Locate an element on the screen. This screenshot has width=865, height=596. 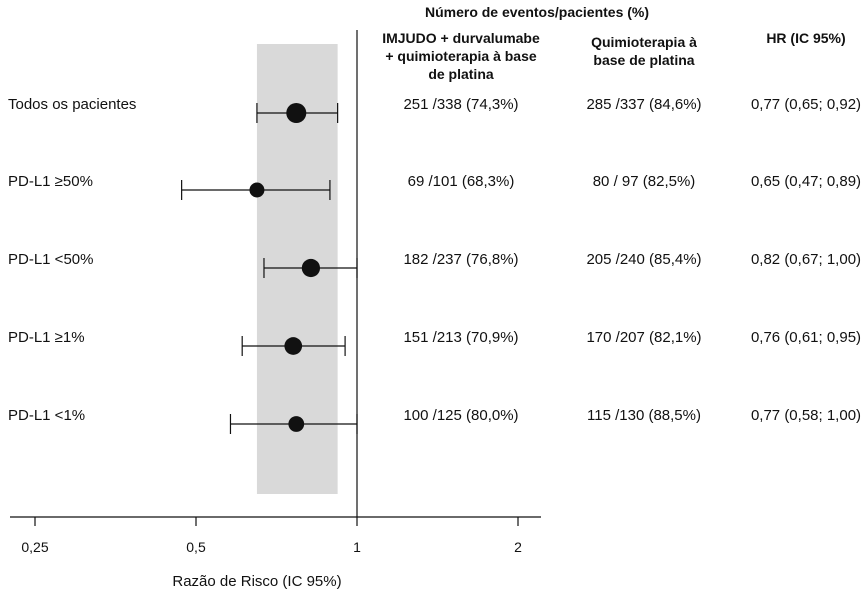
hazard-ratio: 0,77 (0,58; 1,00) is located at coordinates (806, 415).